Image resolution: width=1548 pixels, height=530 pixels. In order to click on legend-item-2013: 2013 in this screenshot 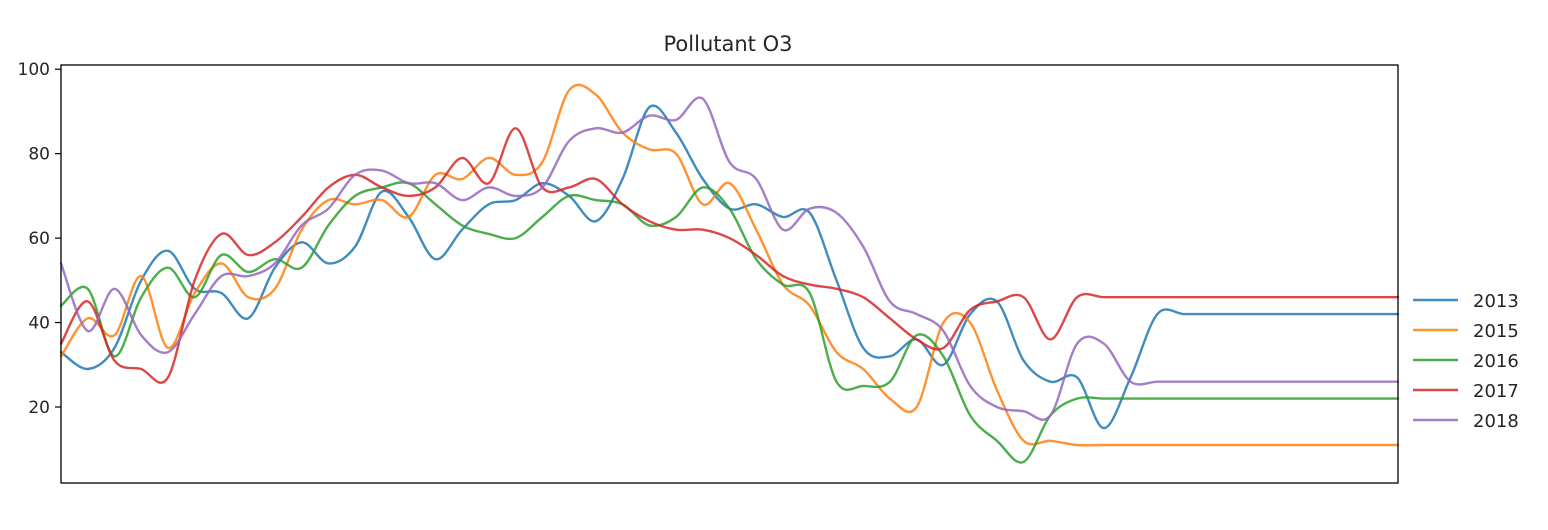, I will do `click(1466, 301)`.